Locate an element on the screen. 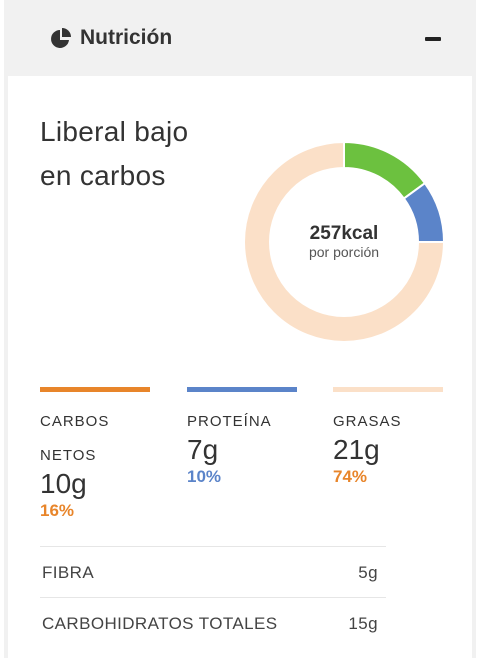 The height and width of the screenshot is (658, 480). macro-percent: 74% is located at coordinates (350, 476).